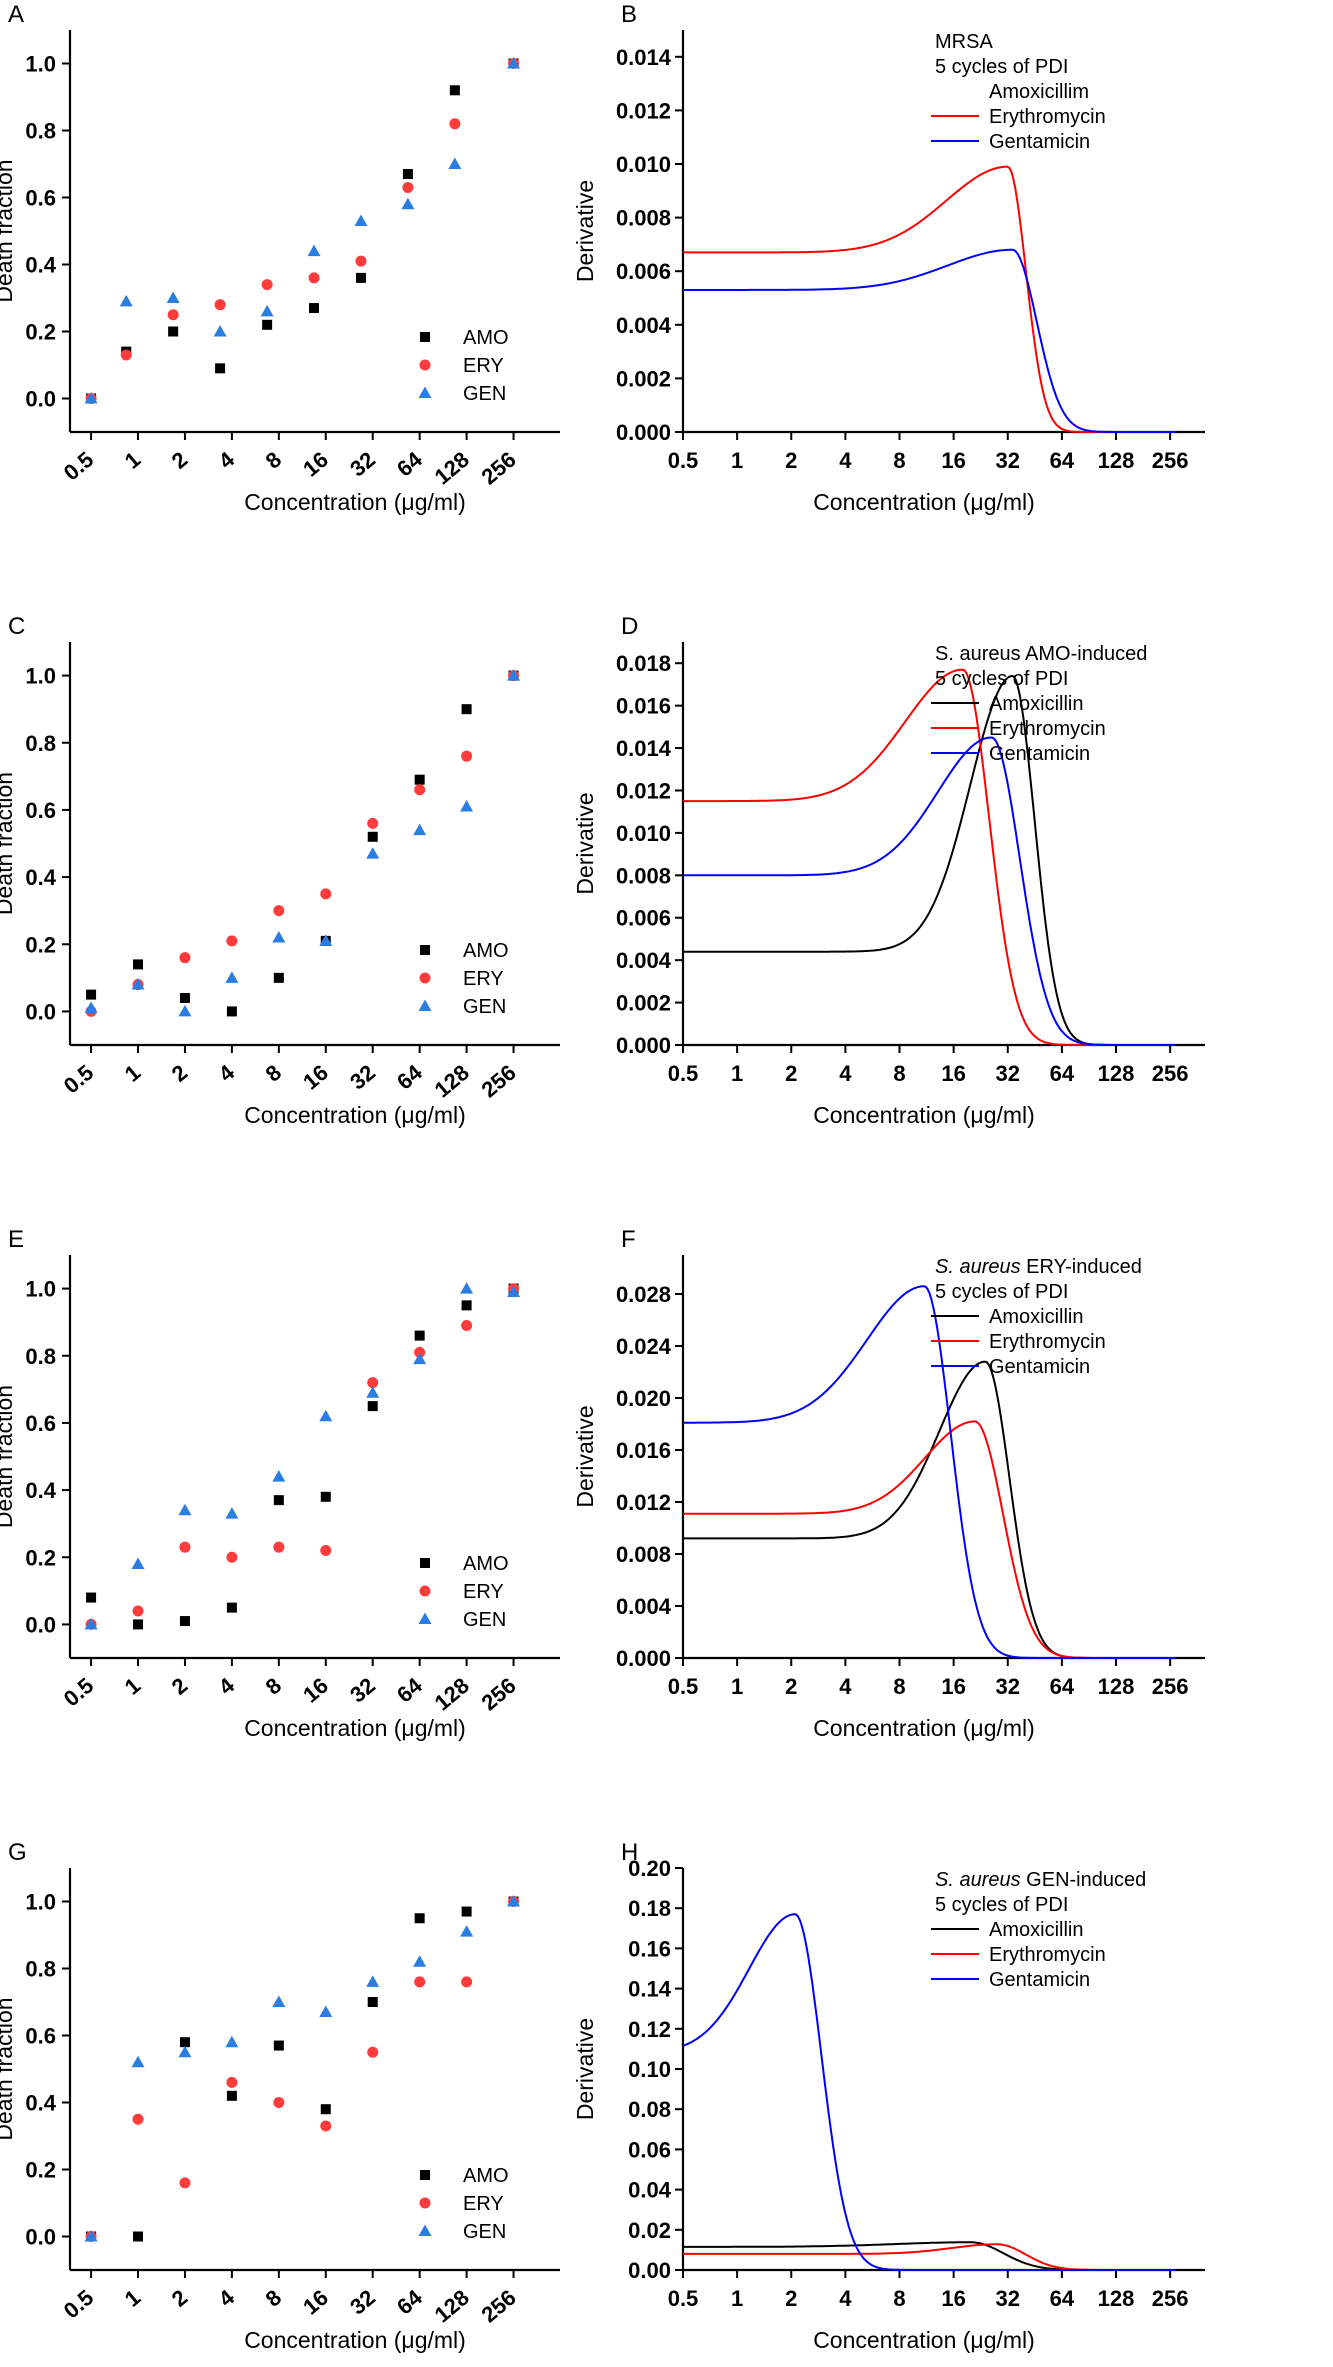 This screenshot has height=2367, width=1333. Describe the element at coordinates (929, 299) in the screenshot. I see `curve-Erythromycin` at that location.